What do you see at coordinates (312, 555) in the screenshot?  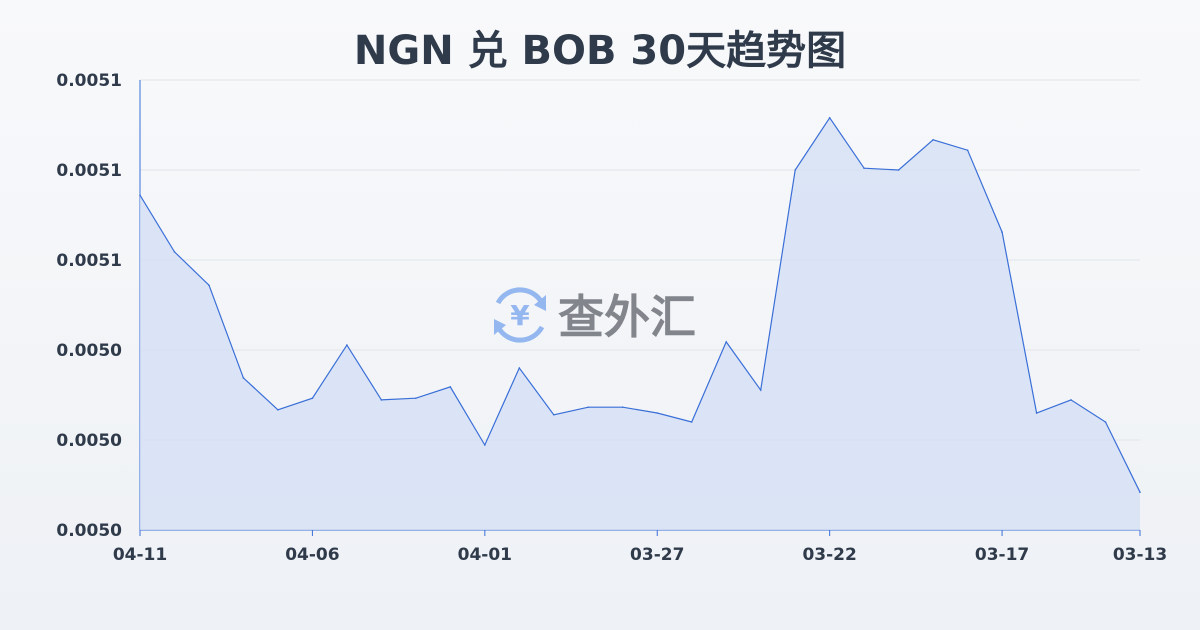 I see `x-tick-label: 04-06` at bounding box center [312, 555].